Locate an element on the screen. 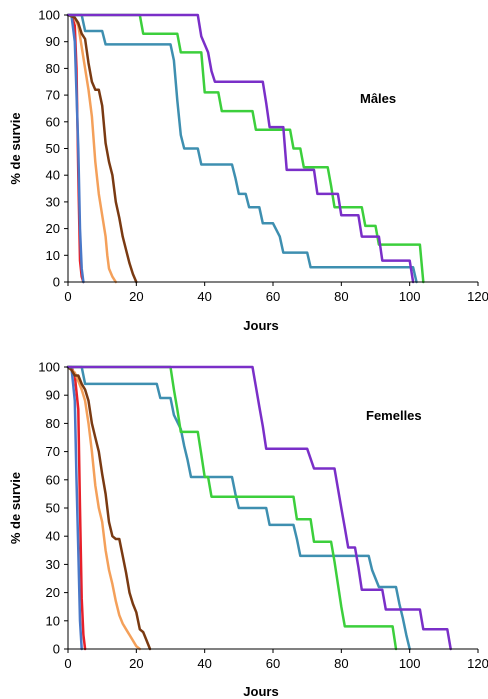 Image resolution: width=488 pixels, height=699 pixels. chart-annotation: Mâles is located at coordinates (378, 98).